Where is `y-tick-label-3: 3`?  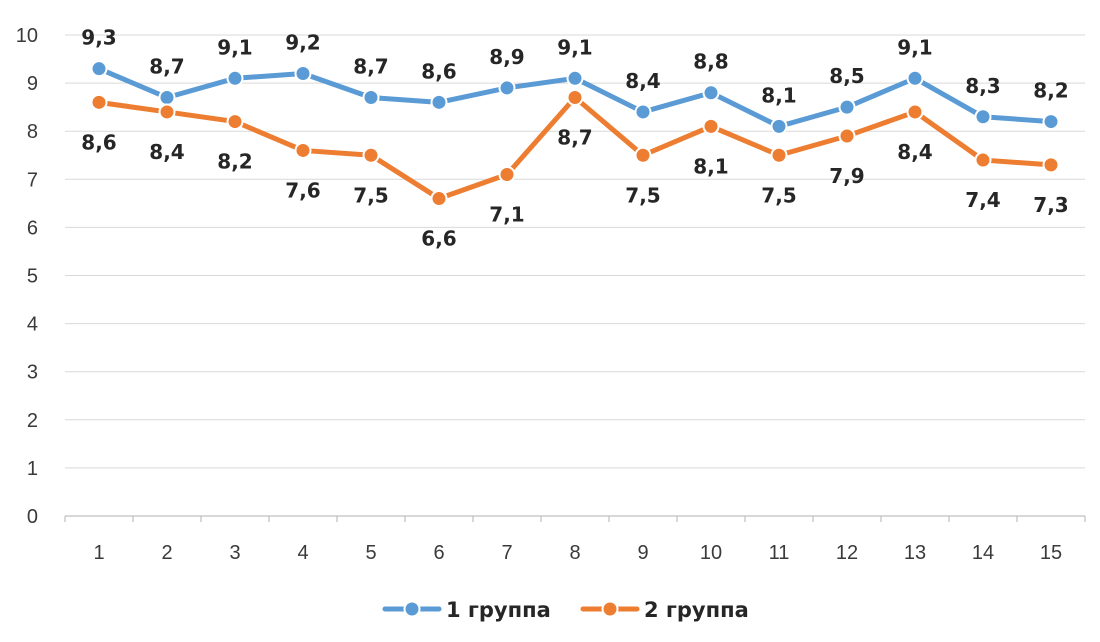
y-tick-label-3: 3 is located at coordinates (32, 373).